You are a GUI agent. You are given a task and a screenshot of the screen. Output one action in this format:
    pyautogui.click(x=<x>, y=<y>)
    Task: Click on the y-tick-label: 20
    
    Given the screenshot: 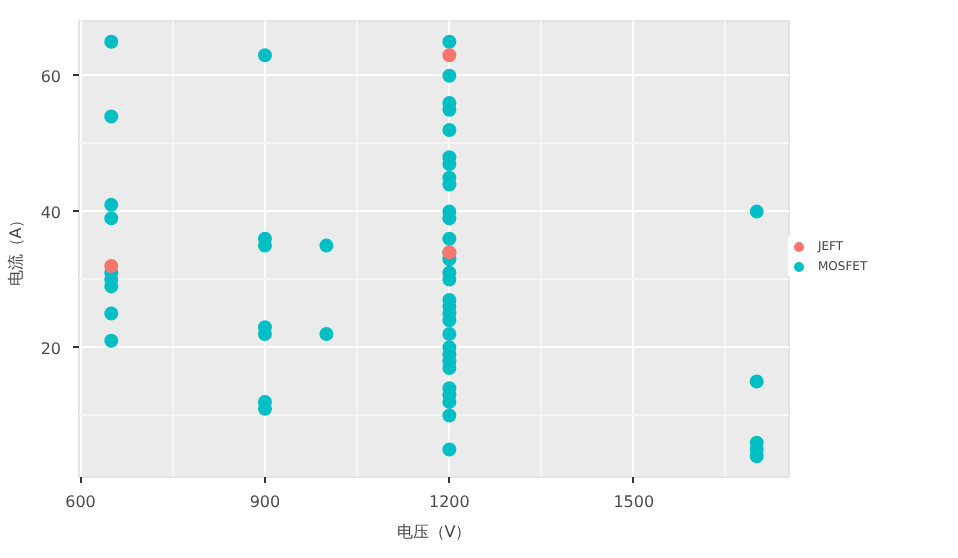 What is the action you would take?
    pyautogui.click(x=51, y=348)
    